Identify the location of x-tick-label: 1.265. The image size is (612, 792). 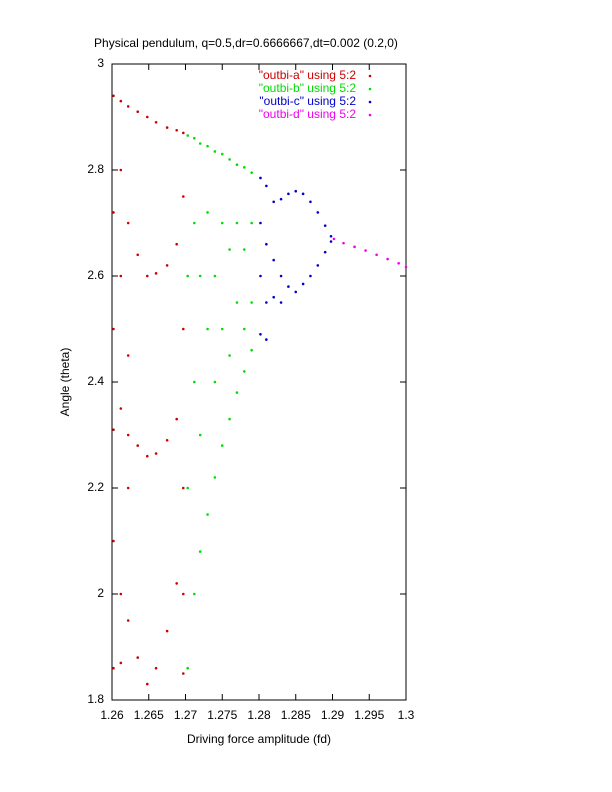
(149, 715).